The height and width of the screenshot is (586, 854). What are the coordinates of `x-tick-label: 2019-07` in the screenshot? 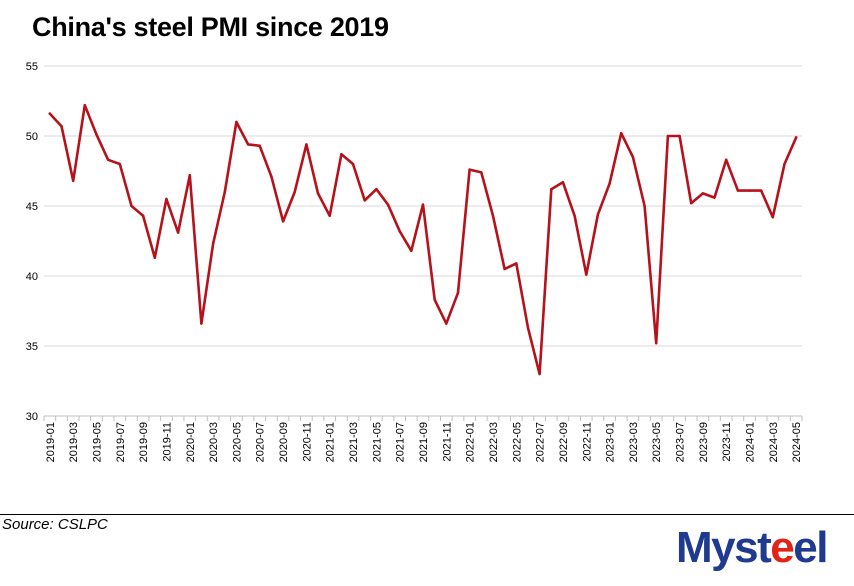 It's located at (121, 442).